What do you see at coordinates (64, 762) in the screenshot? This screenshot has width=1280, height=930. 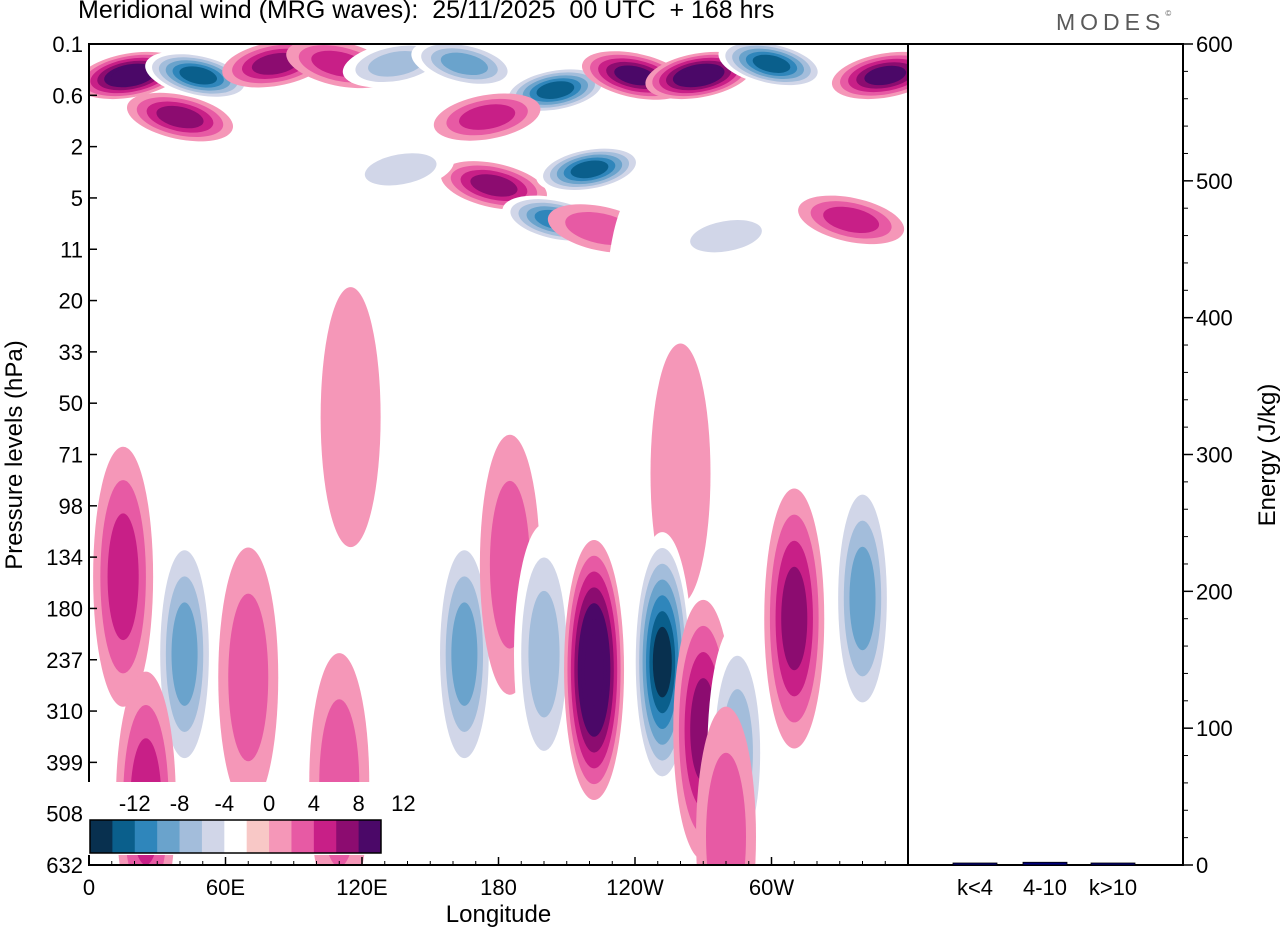 I see `y-tick-label: 399` at bounding box center [64, 762].